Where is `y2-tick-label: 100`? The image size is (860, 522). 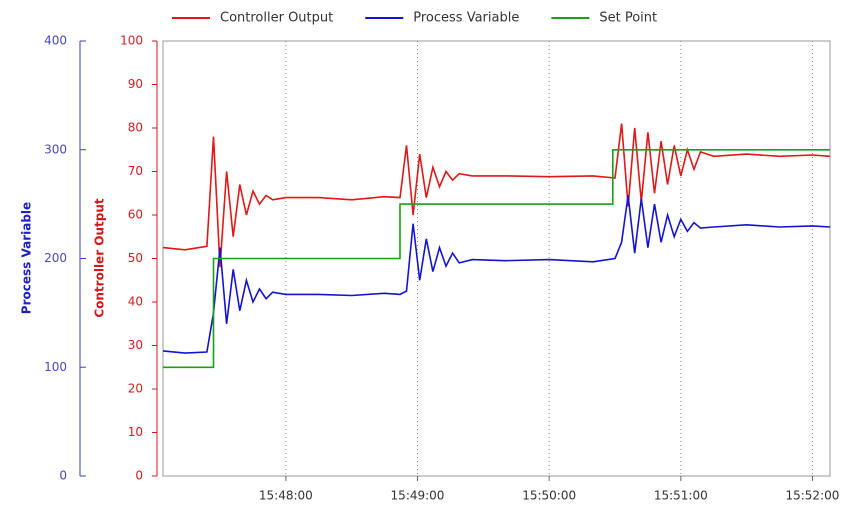 y2-tick-label: 100 is located at coordinates (55, 367).